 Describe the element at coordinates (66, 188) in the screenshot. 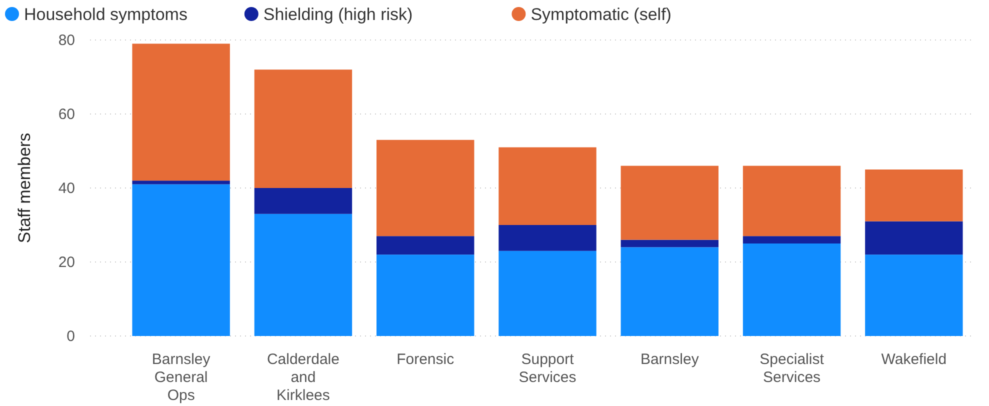

I see `y-tick-label: 40` at that location.